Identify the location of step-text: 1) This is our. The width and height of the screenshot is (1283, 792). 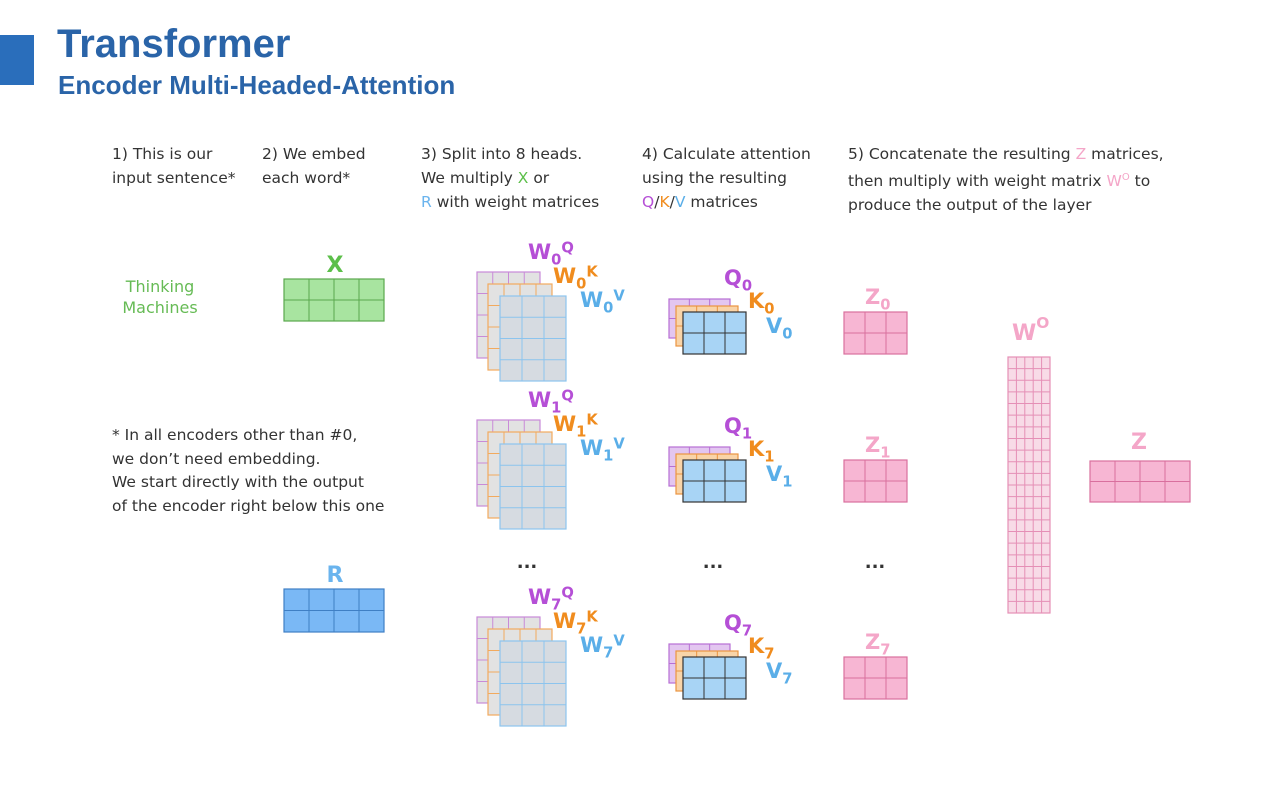
(162, 154).